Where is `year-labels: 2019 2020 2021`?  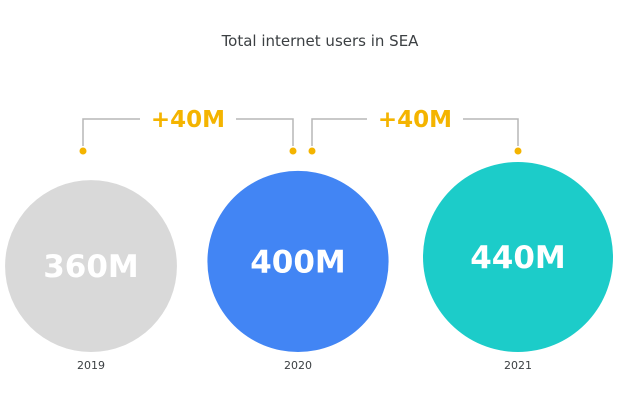 year-labels: 2019 2020 2021 is located at coordinates (304, 365).